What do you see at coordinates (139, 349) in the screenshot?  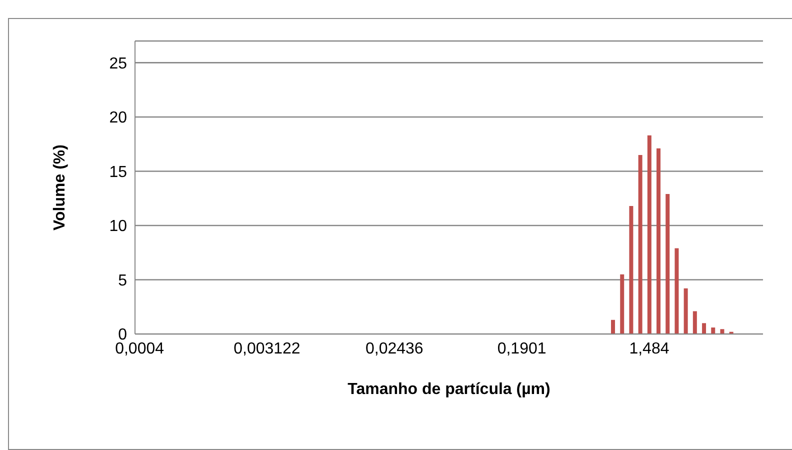 I see `x-tick-label: 0,0004` at bounding box center [139, 349].